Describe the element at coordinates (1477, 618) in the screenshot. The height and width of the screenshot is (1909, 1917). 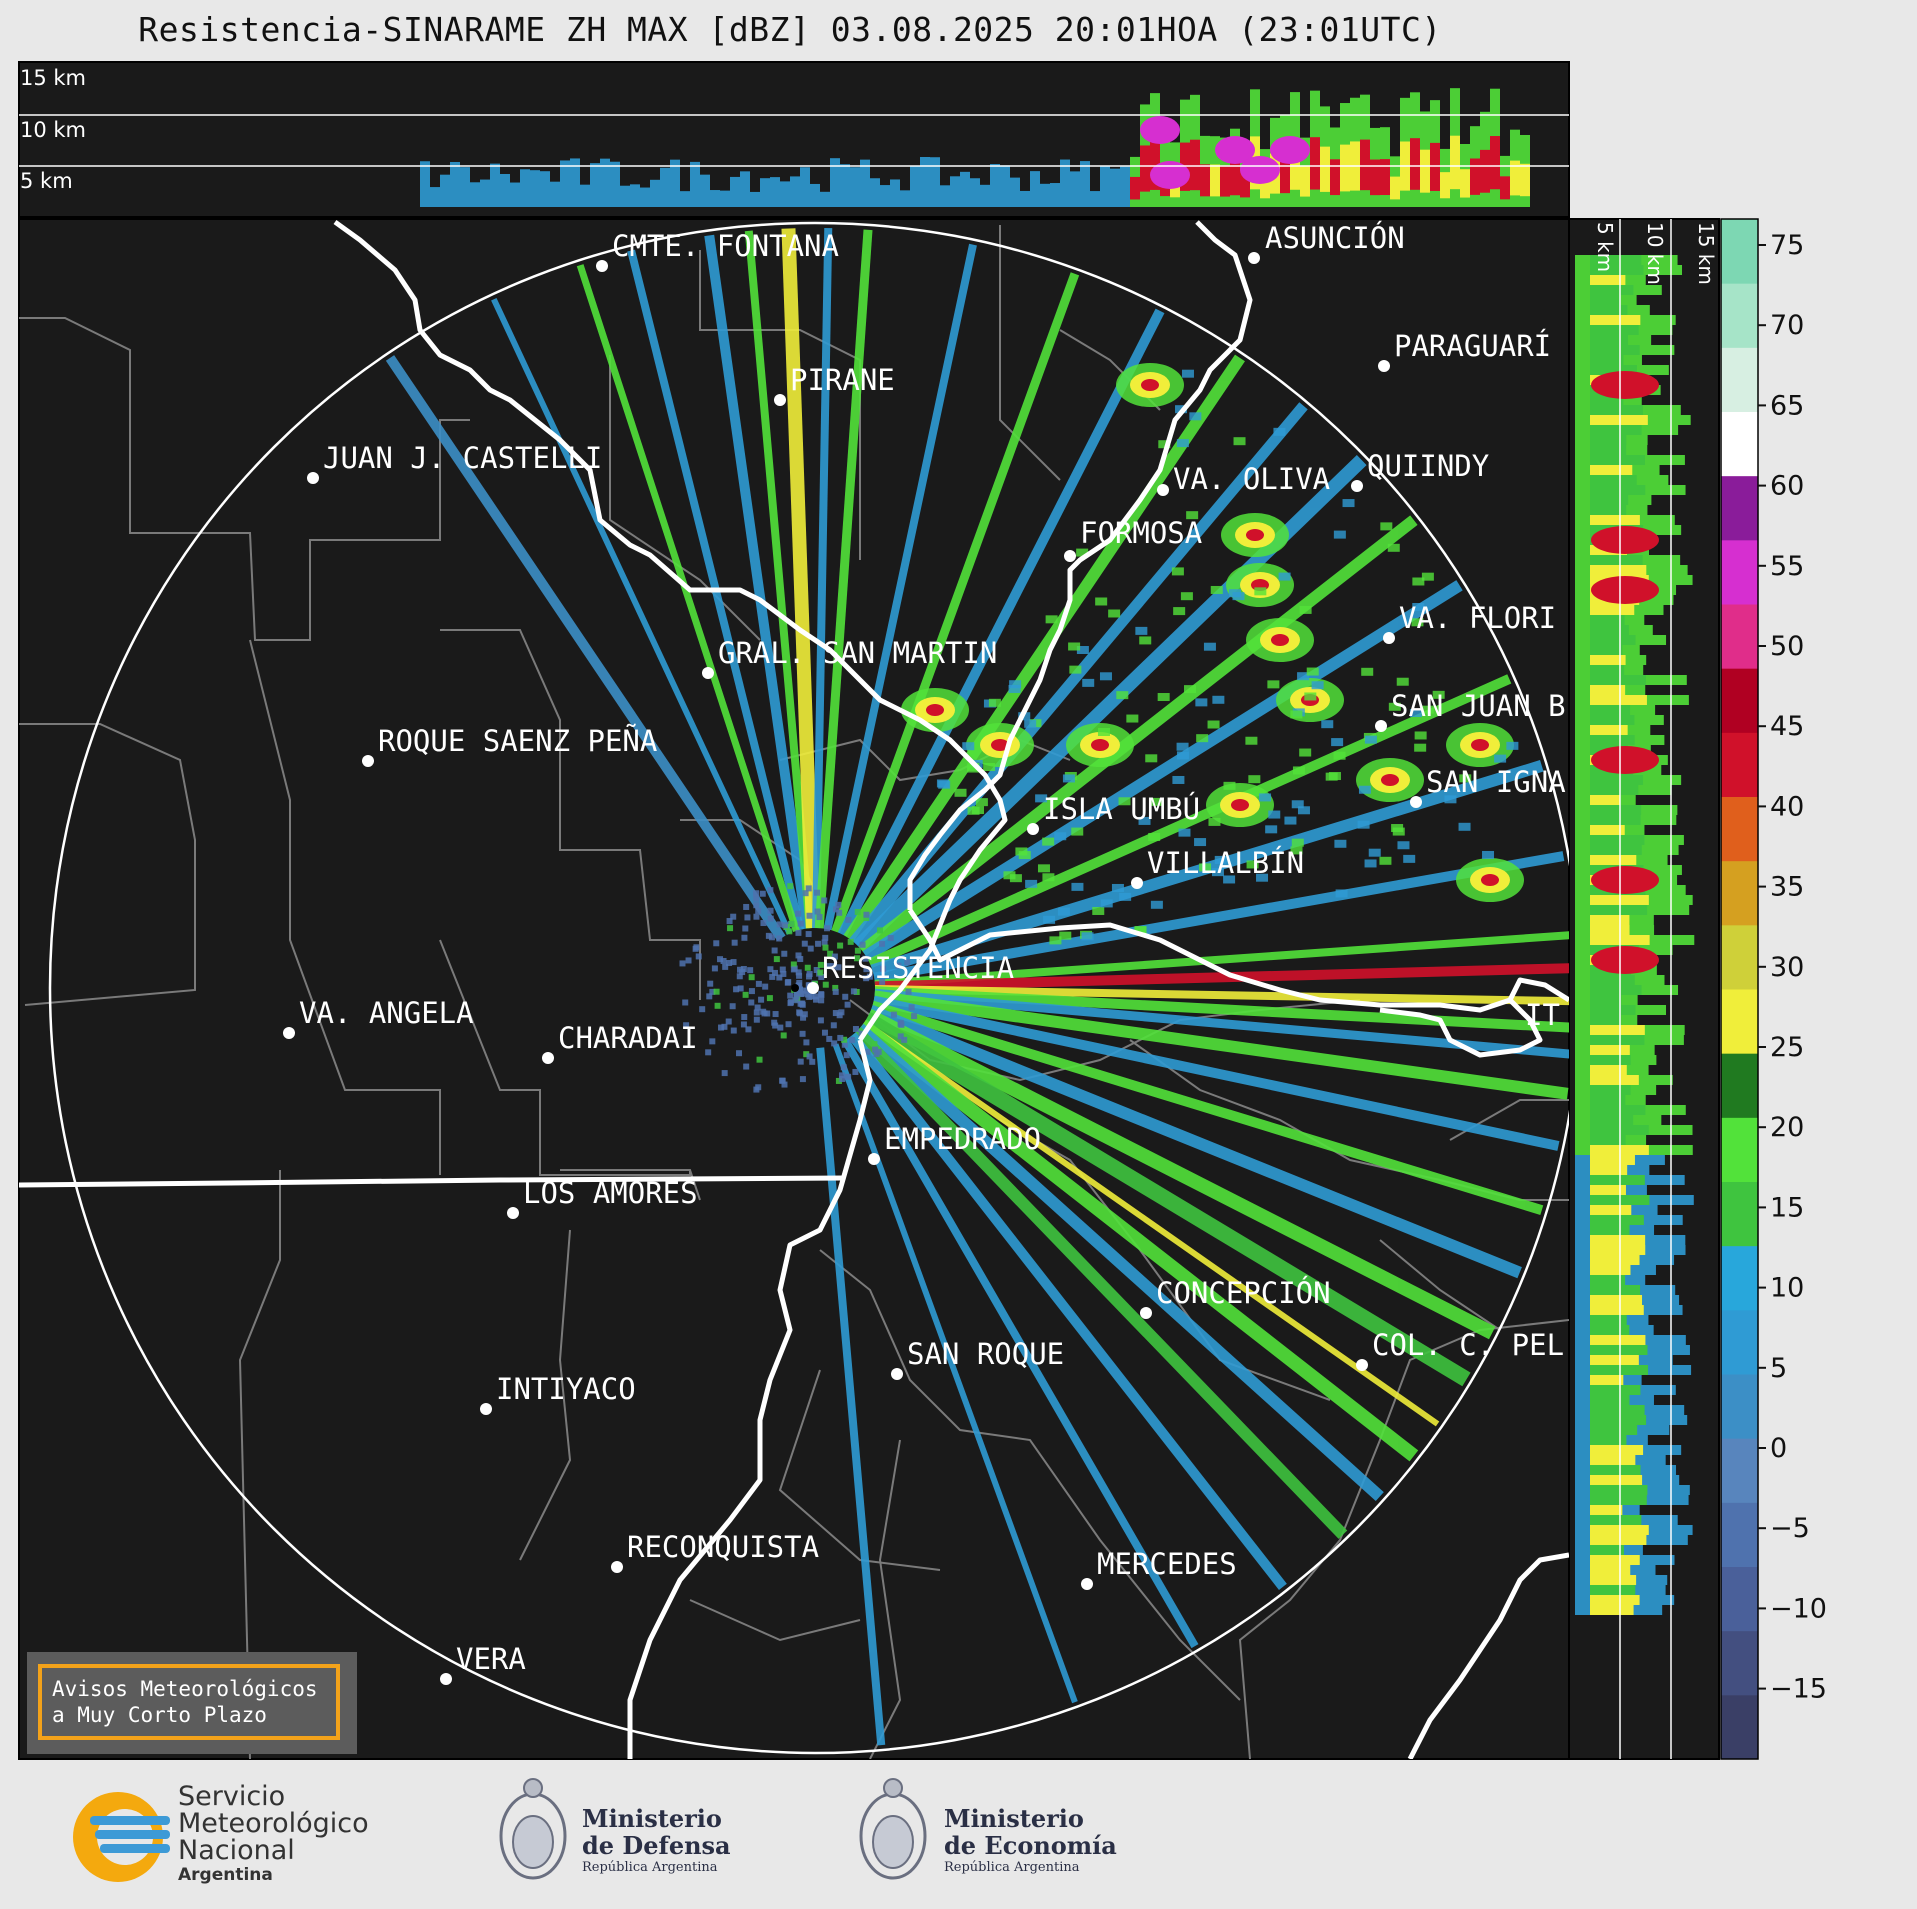
I see `place-label-va-flori: VA. FLORI` at that location.